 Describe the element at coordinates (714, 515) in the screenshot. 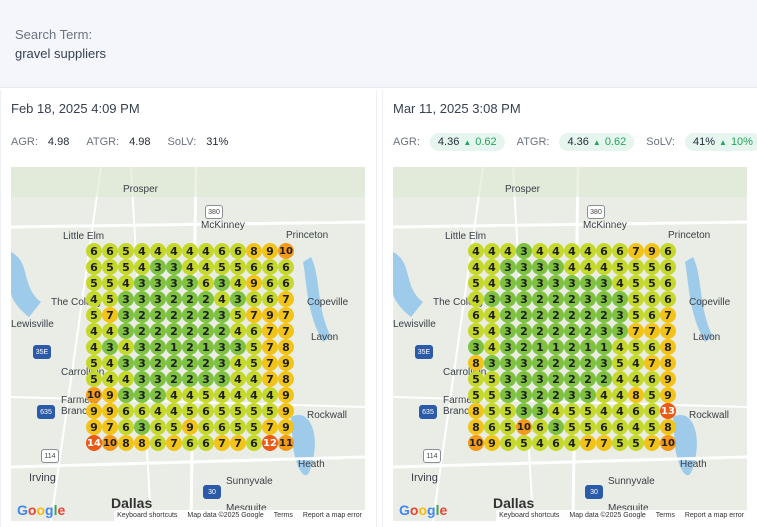

I see `report-map-error-link: Report a map error` at that location.